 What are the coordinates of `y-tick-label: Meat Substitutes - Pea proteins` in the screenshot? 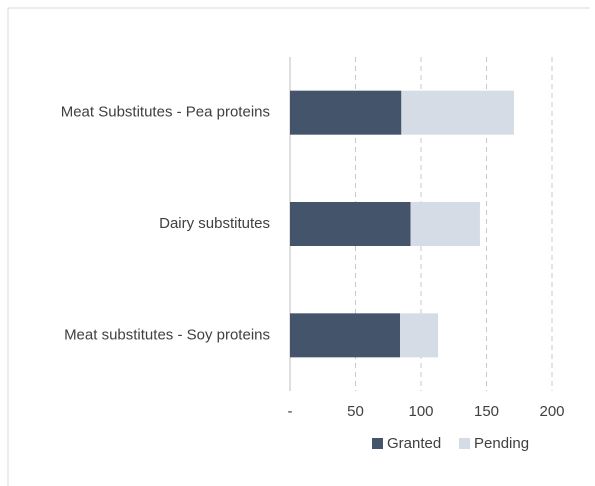 It's located at (165, 112).